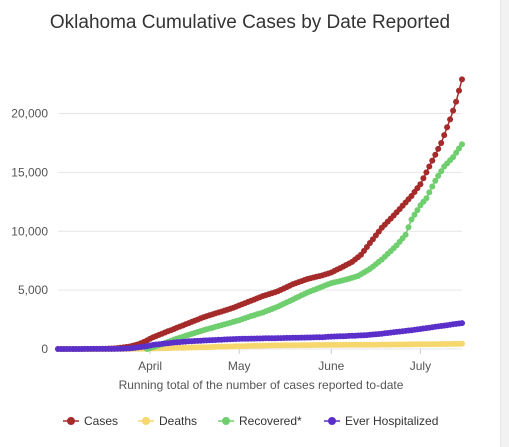 The width and height of the screenshot is (509, 447). I want to click on y-axis-ticks: 0 5,000 10,000 15,000 20,000, so click(29, 231).